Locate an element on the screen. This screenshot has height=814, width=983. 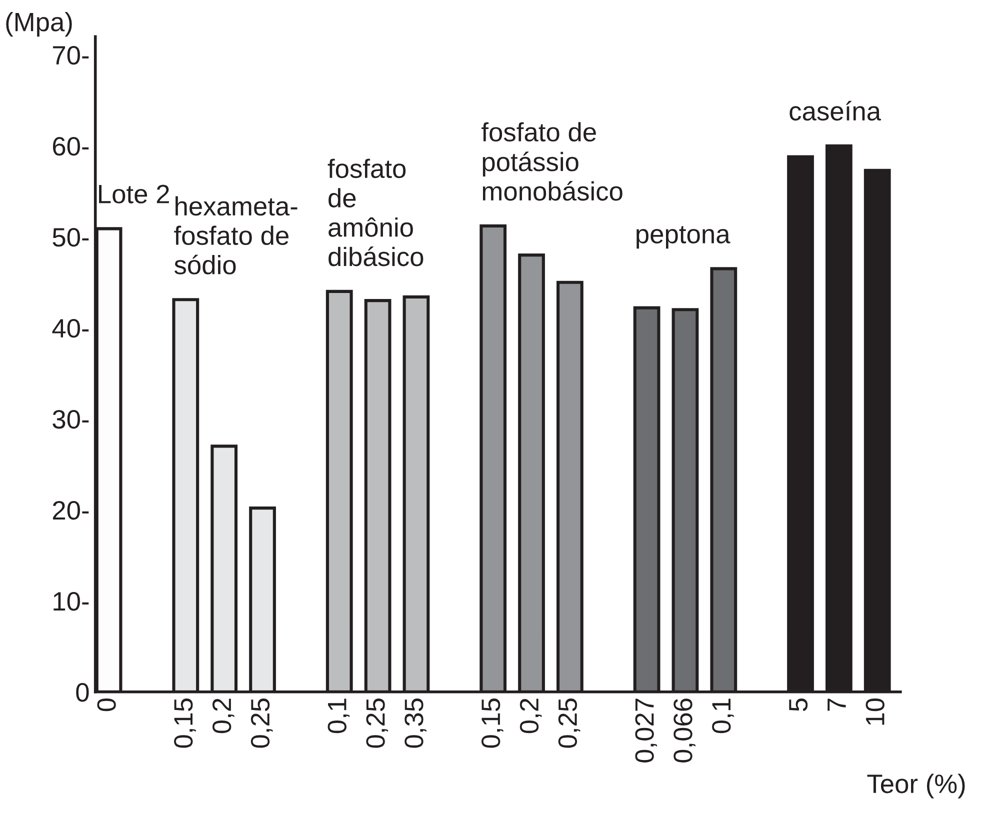
series-label: peptona is located at coordinates (683, 237).